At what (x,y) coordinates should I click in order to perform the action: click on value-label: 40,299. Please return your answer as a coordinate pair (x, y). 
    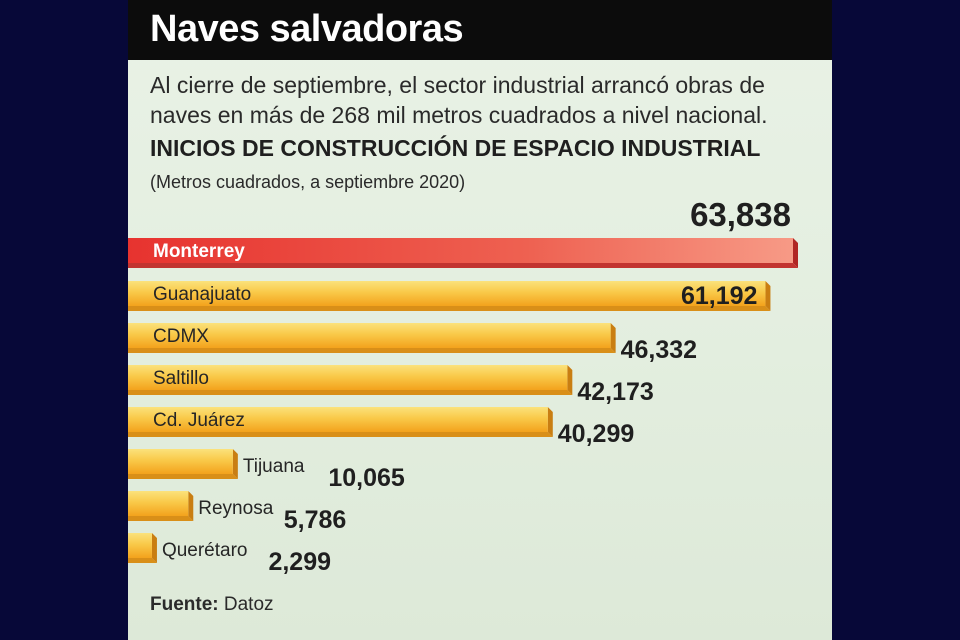
    Looking at the image, I should click on (596, 434).